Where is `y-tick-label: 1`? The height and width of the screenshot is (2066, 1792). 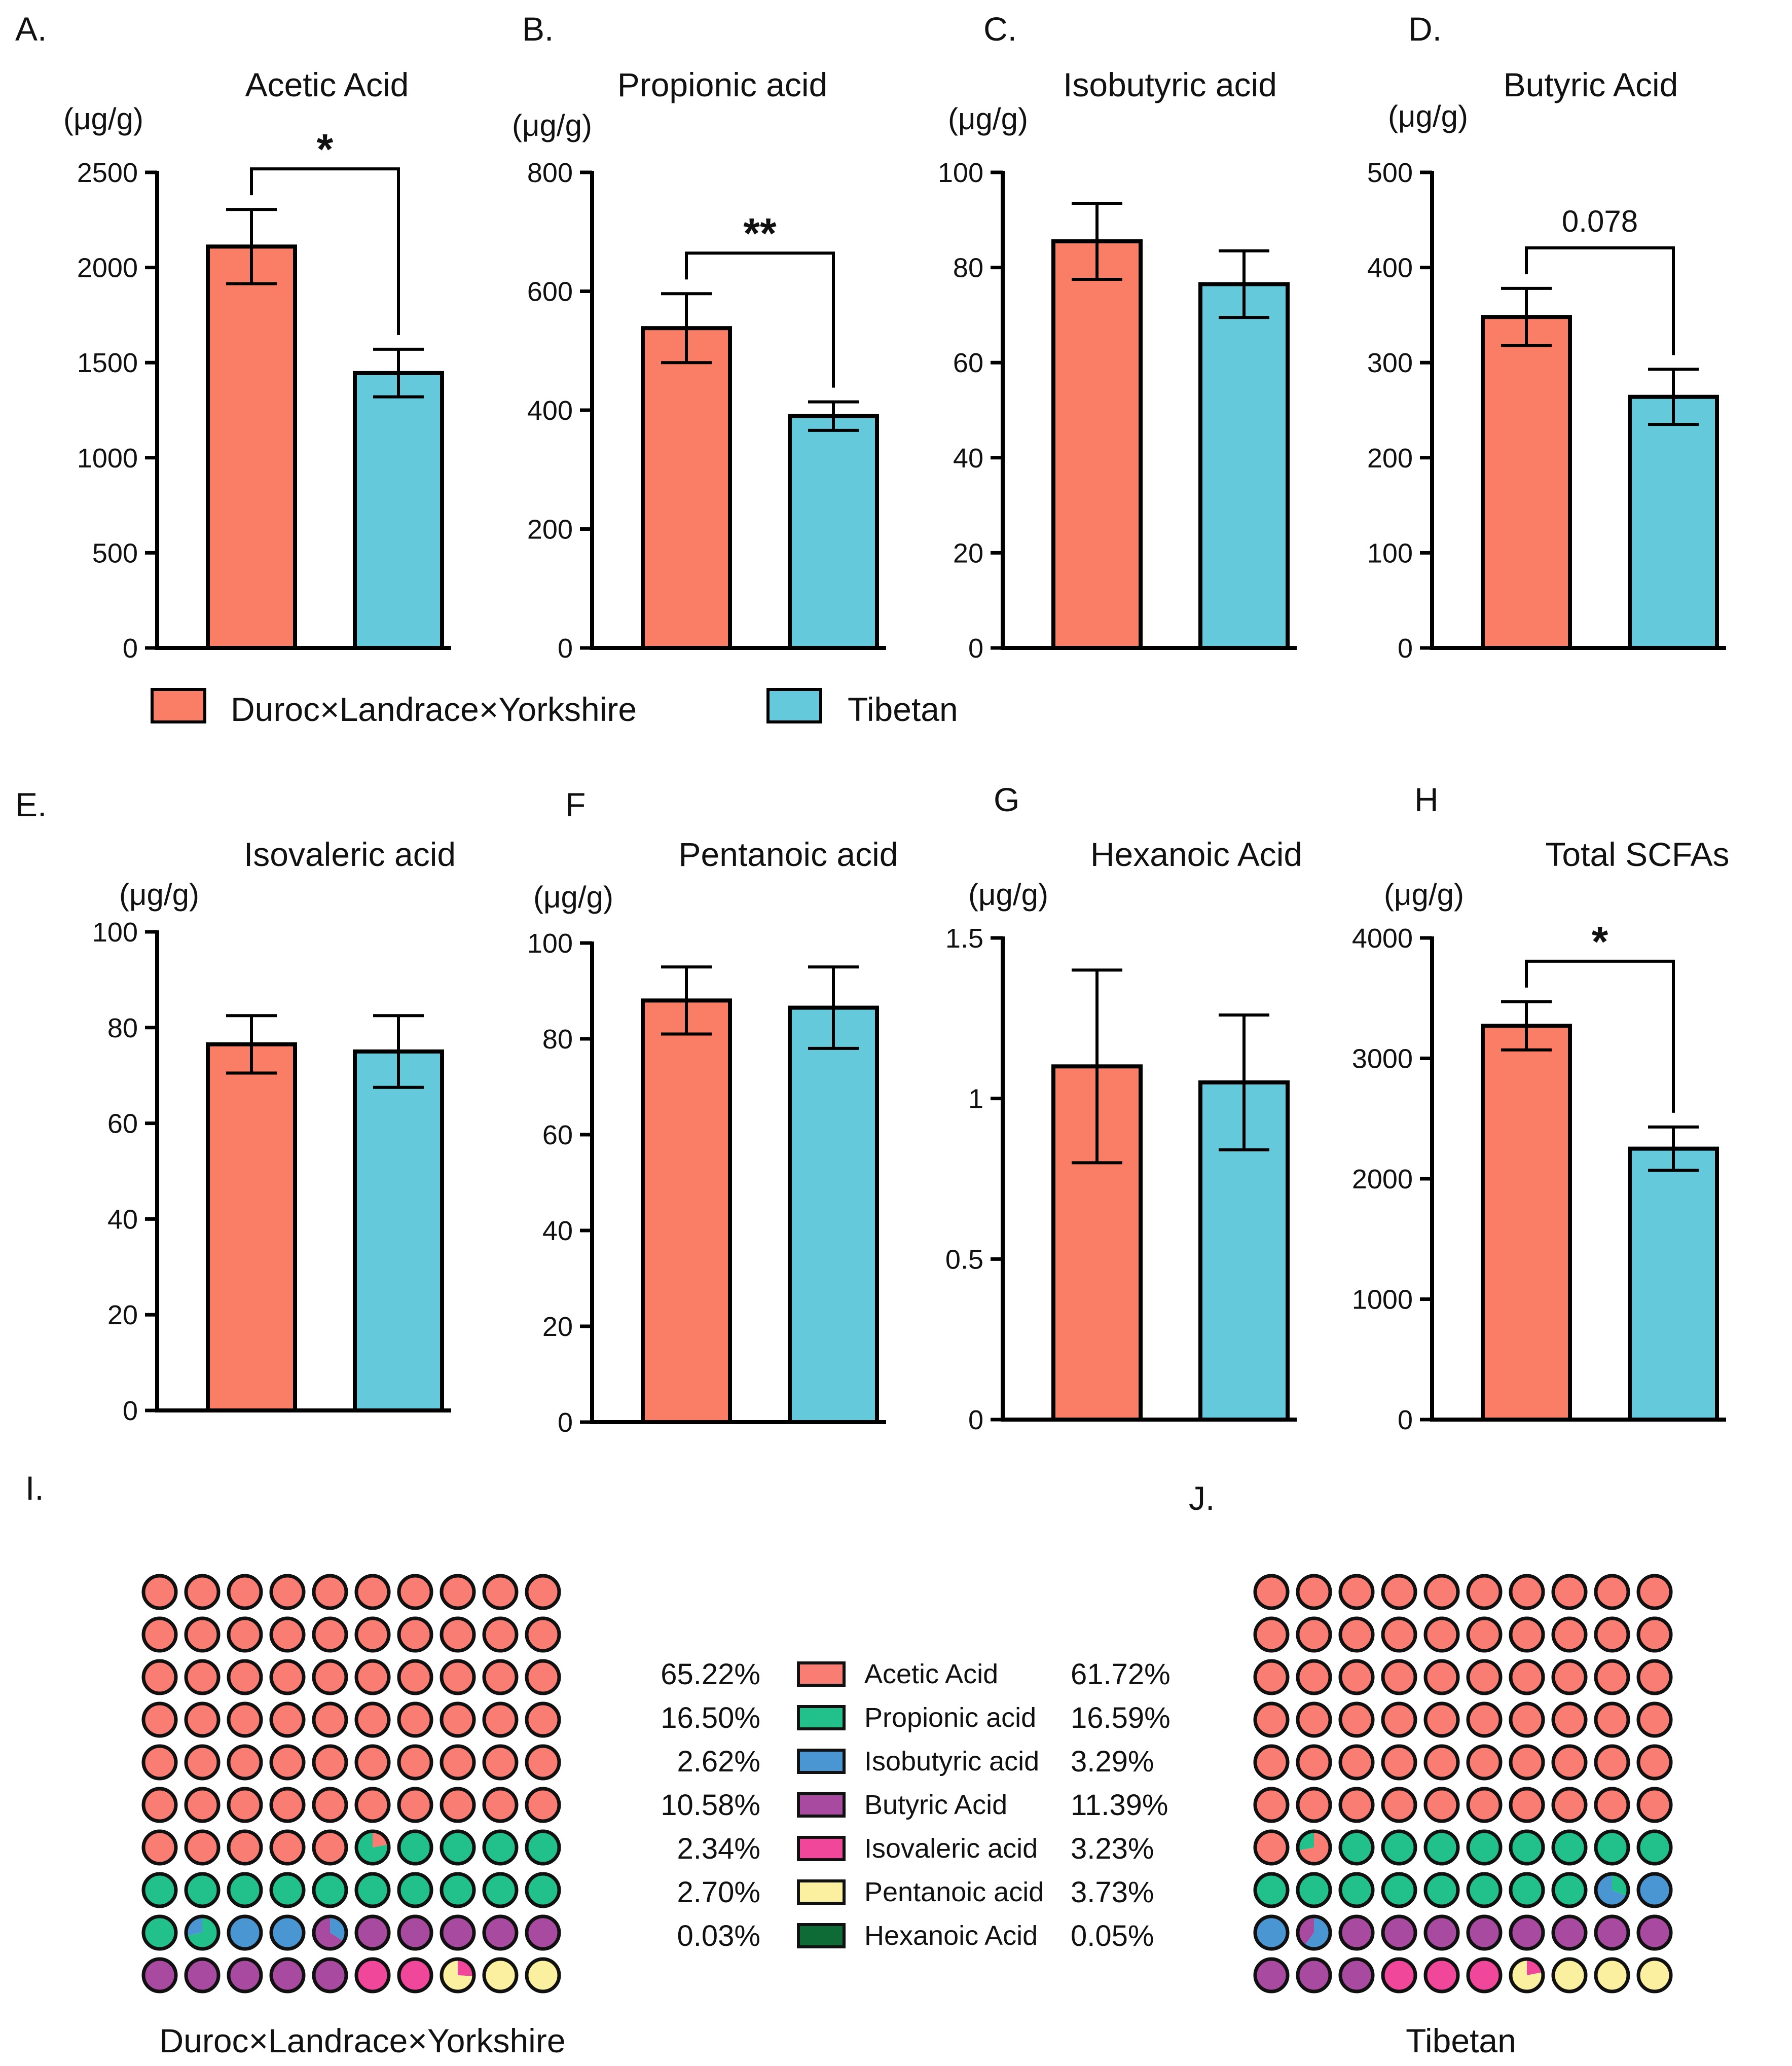 y-tick-label: 1 is located at coordinates (975, 1099).